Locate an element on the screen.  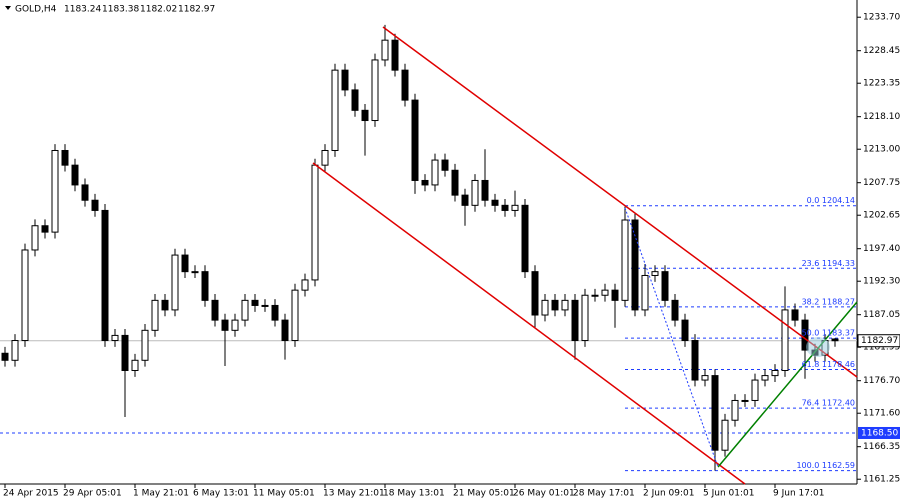
y-tick-label: 1192.30 is located at coordinates (881, 282).